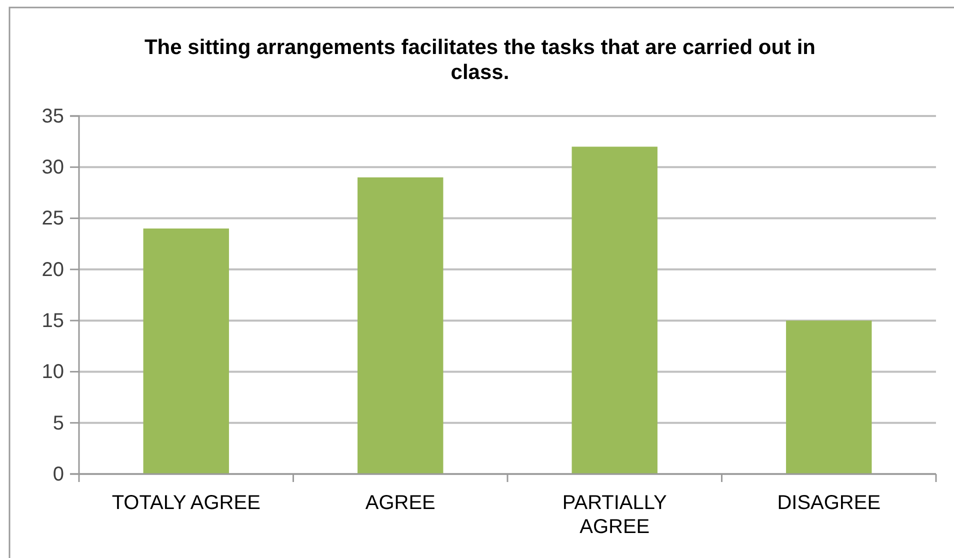  What do you see at coordinates (53, 219) in the screenshot?
I see `y-tick-label: 25` at bounding box center [53, 219].